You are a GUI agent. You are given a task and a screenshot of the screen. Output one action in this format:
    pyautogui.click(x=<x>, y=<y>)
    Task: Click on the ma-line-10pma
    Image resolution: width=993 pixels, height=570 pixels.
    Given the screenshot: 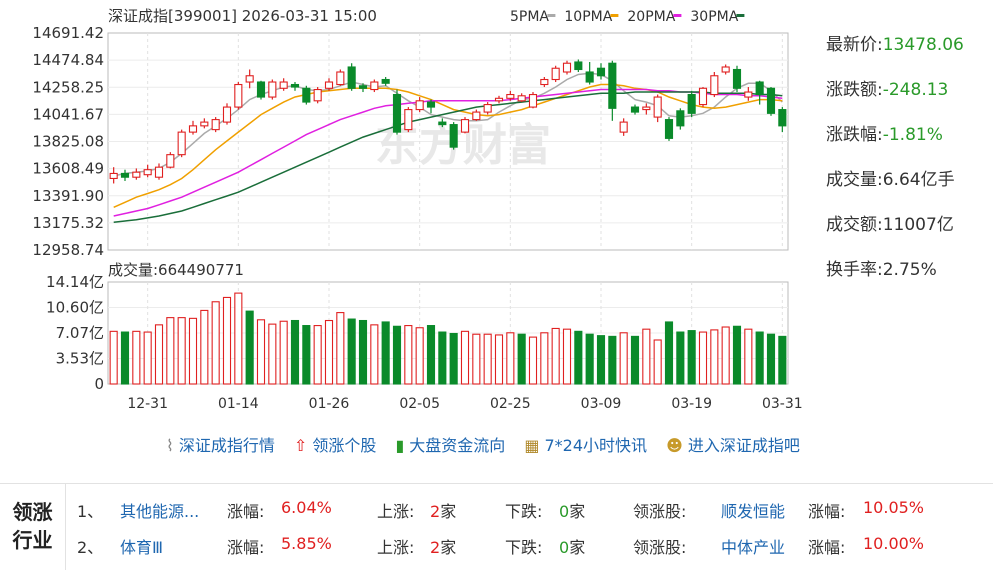 What is the action you would take?
    pyautogui.click(x=448, y=145)
    